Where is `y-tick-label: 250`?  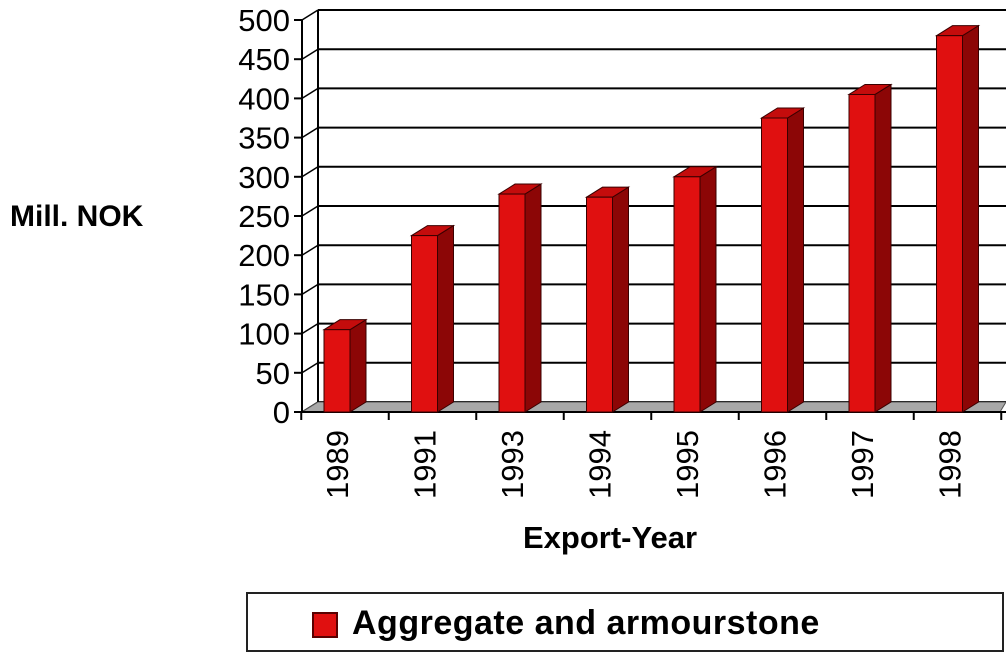
y-tick-label: 250 is located at coordinates (264, 216).